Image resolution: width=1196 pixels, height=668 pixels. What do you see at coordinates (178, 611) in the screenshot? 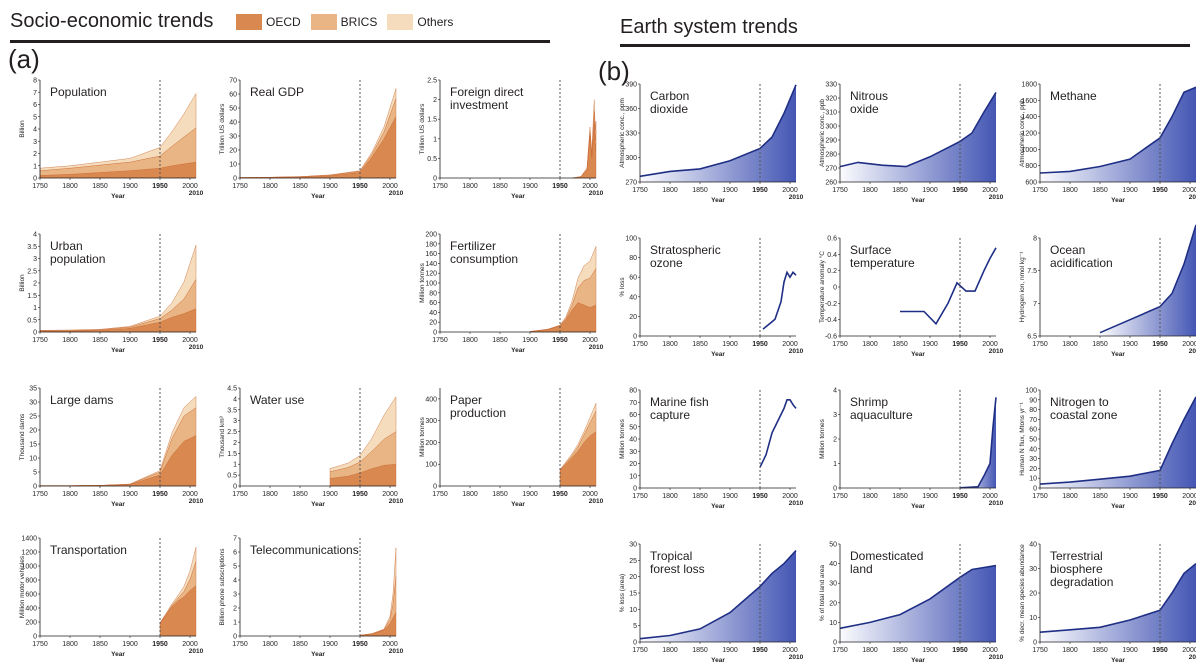
I see `series-area-transport-oecd` at bounding box center [178, 611].